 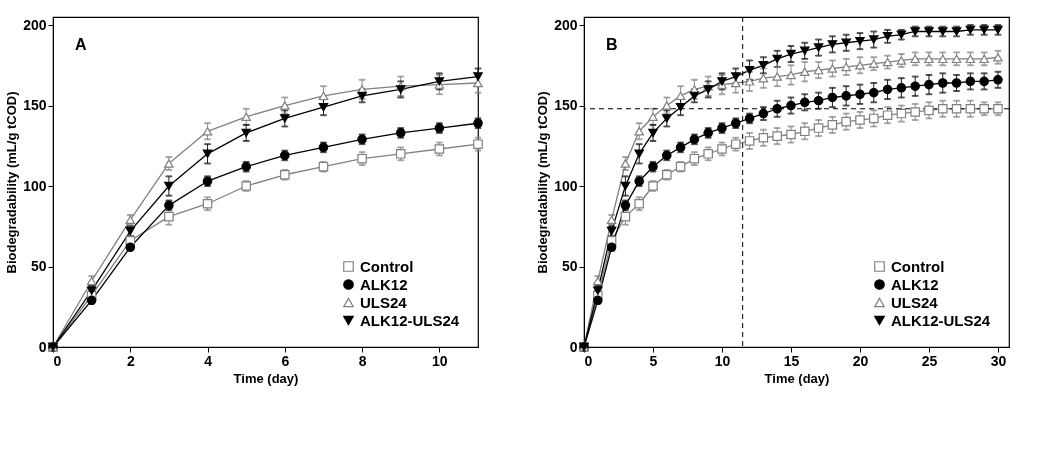 I want to click on annotation: B, so click(x=612, y=44).